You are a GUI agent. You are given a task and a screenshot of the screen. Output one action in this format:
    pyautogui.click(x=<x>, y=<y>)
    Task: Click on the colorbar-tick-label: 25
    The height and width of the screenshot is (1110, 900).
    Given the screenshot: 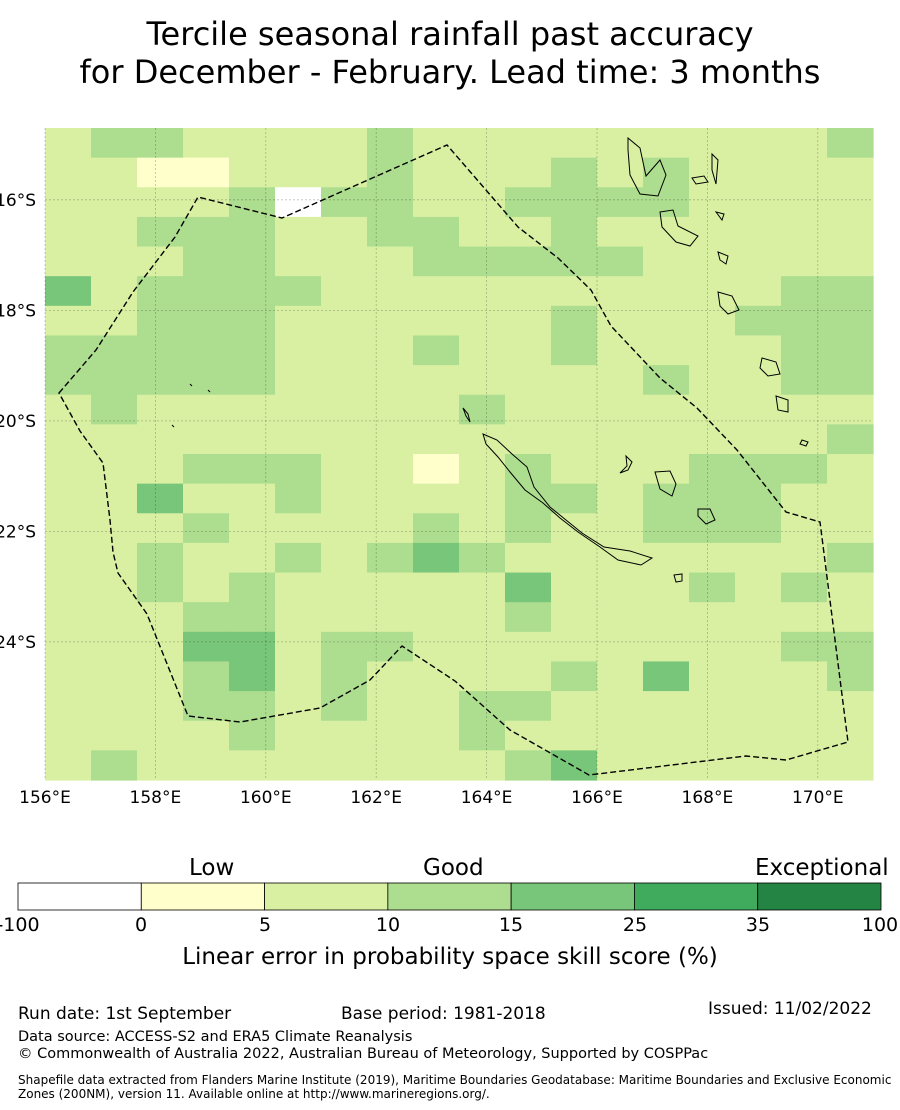 What is the action you would take?
    pyautogui.click(x=635, y=925)
    